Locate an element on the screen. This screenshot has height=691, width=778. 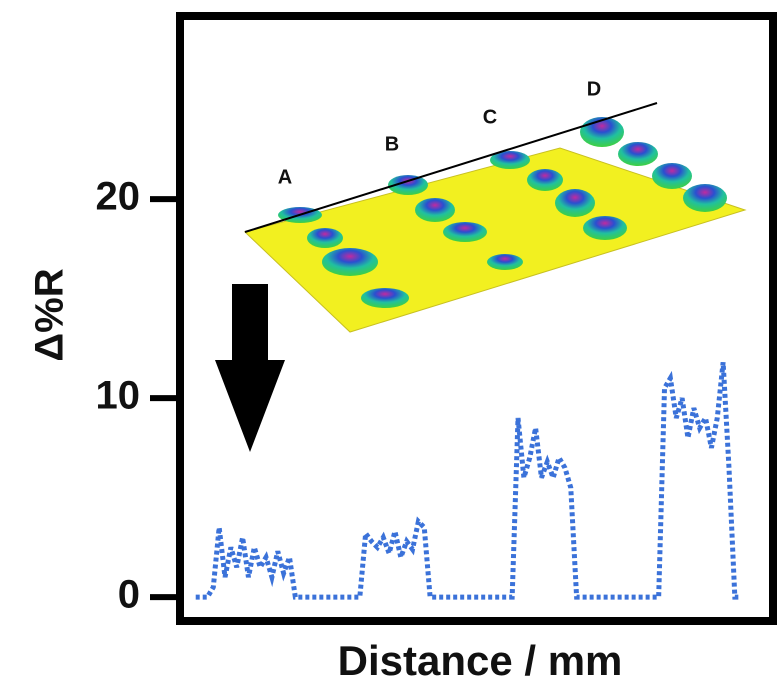
arrow is located at coordinates (250, 368).